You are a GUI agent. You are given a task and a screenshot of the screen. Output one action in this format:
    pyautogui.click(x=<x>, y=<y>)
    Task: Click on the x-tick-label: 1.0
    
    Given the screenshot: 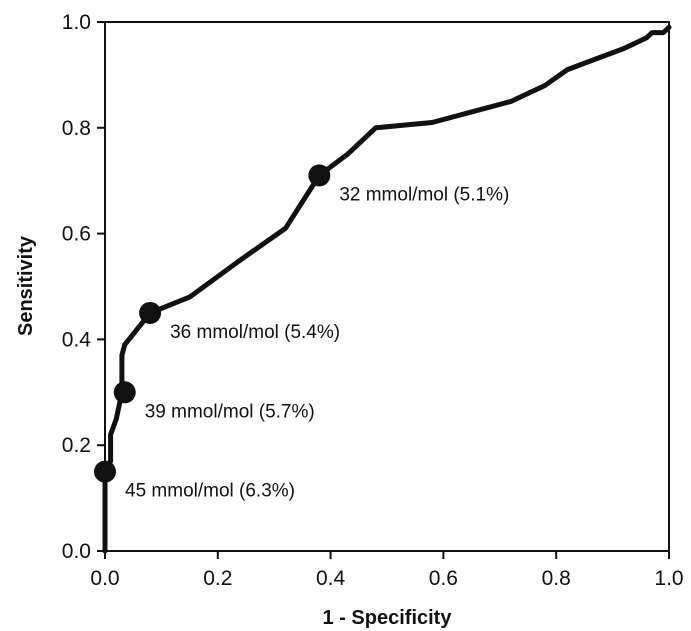 What is the action you would take?
    pyautogui.click(x=668, y=578)
    